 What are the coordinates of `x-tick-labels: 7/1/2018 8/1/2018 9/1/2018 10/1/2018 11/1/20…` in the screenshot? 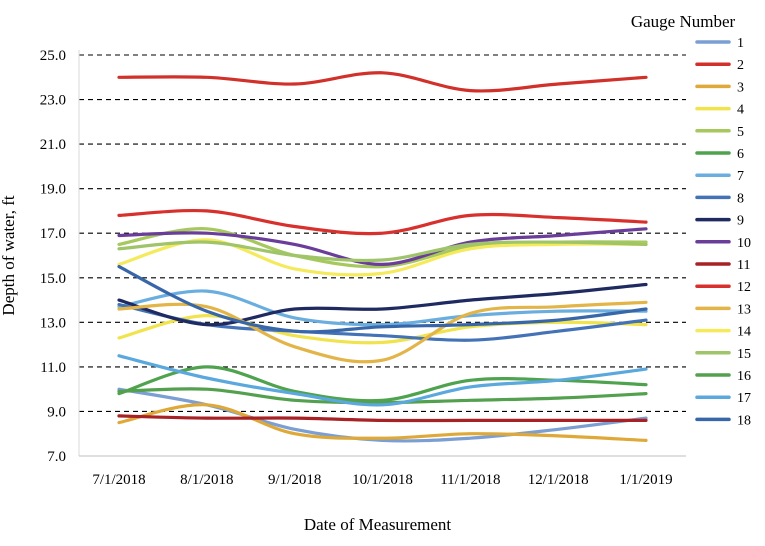 It's located at (382, 480).